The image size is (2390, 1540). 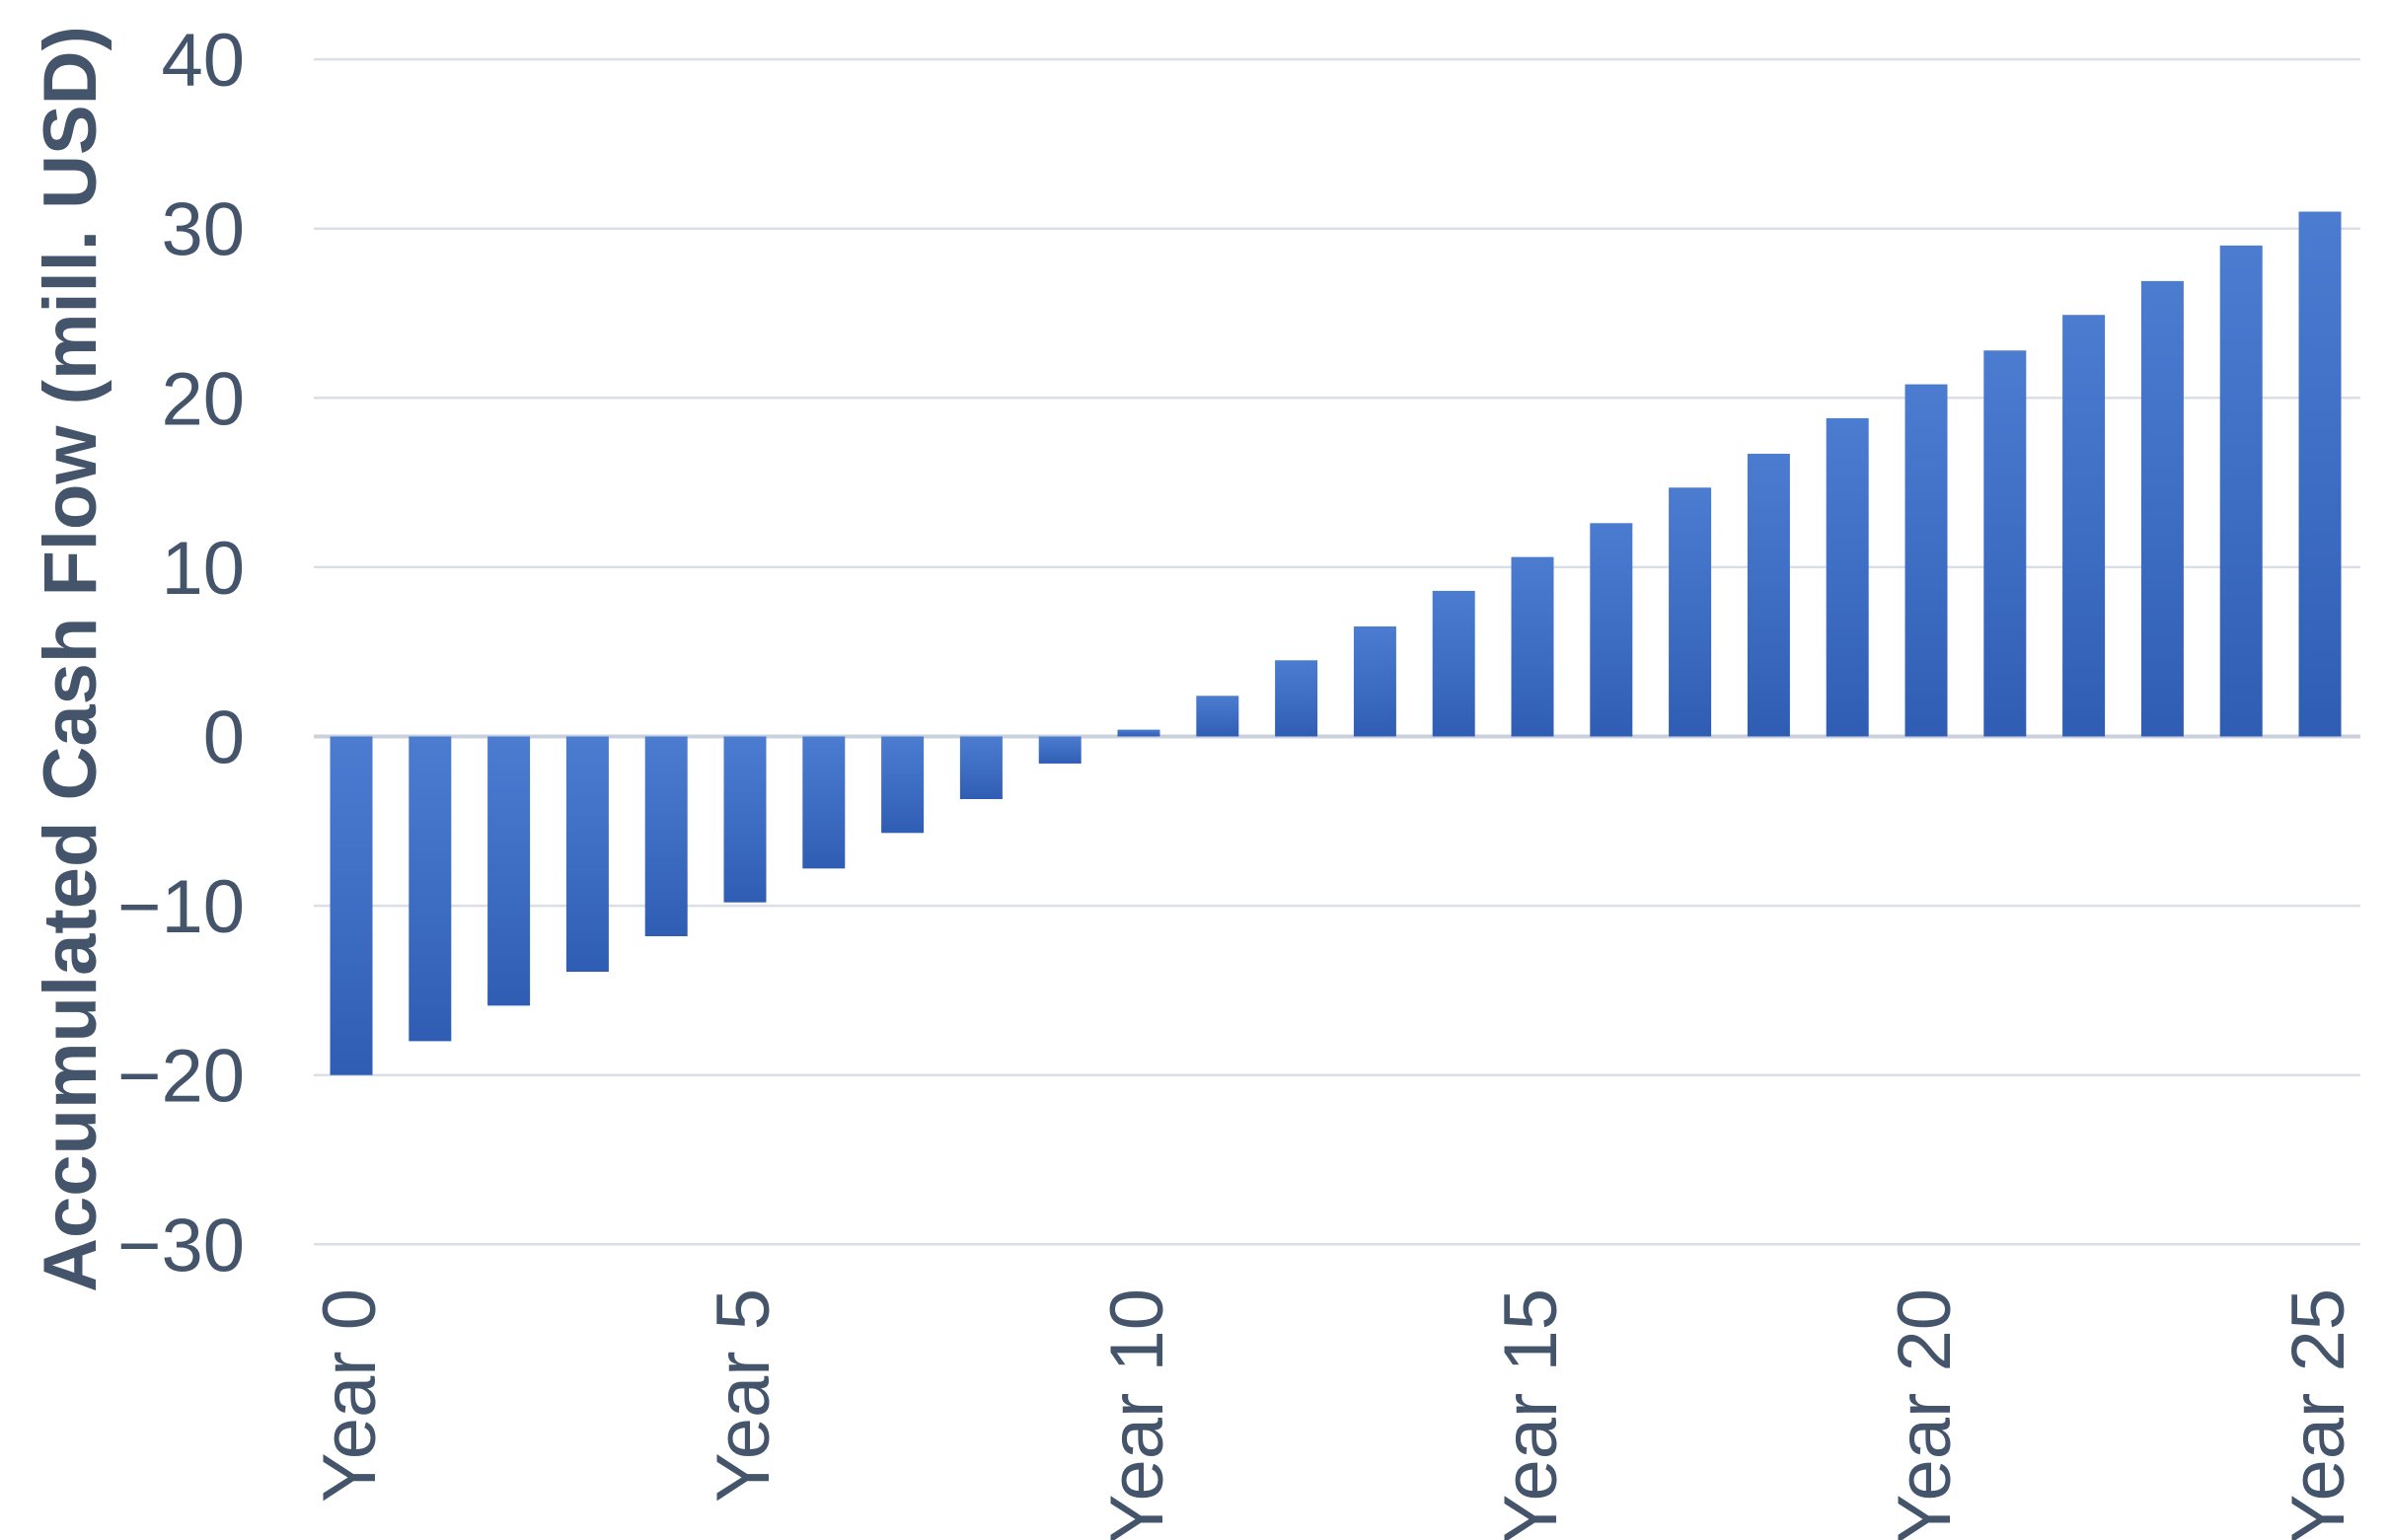 What do you see at coordinates (743, 1395) in the screenshot?
I see `x-tick-label-year-5: Year 5` at bounding box center [743, 1395].